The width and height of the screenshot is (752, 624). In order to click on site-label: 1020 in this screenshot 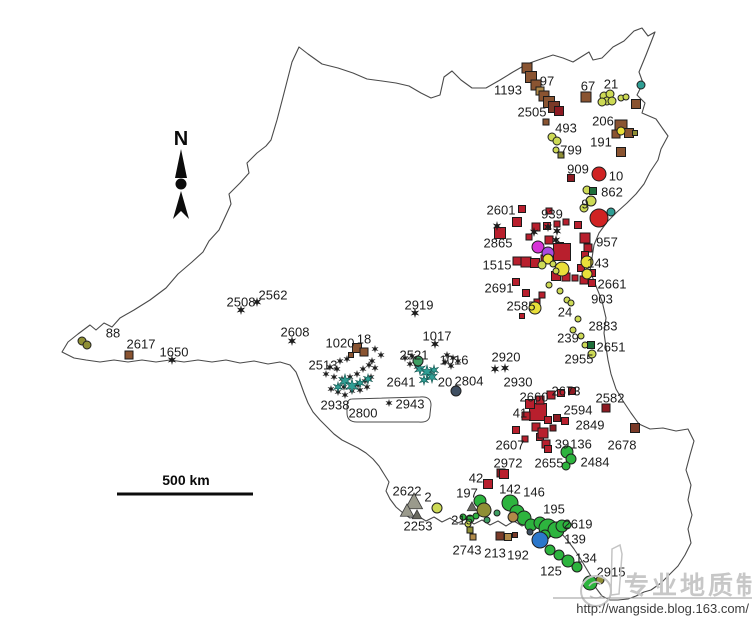, I will do `click(340, 343)`.